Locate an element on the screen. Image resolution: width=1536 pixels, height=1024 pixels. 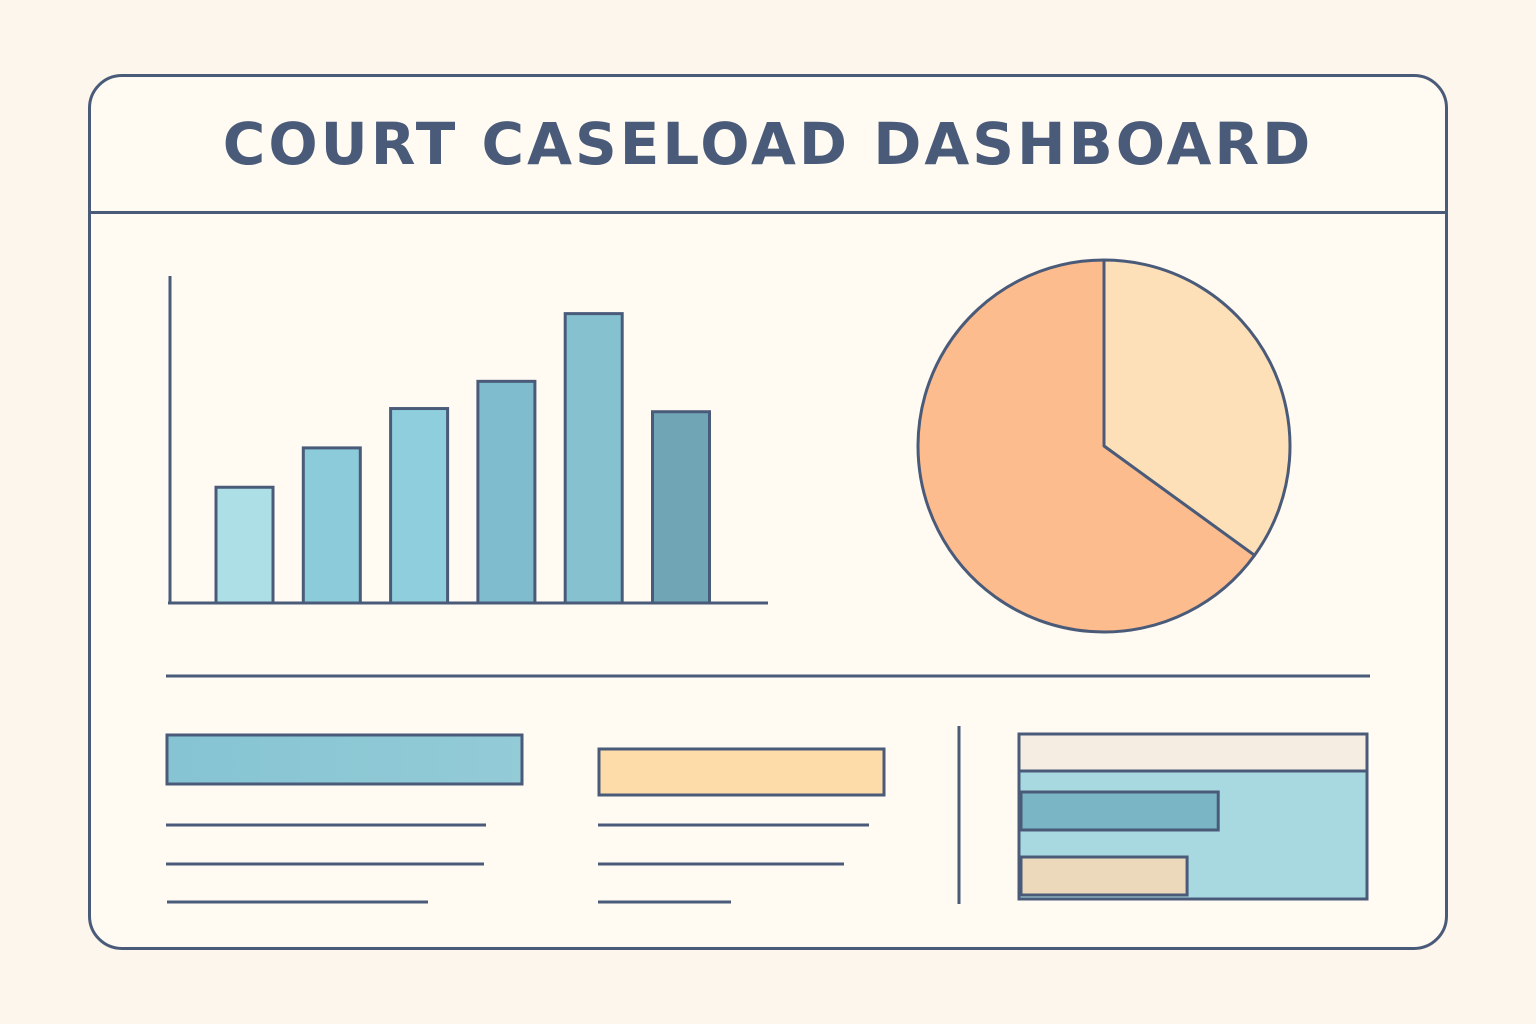
card-2-header-bar is located at coordinates (741, 772).